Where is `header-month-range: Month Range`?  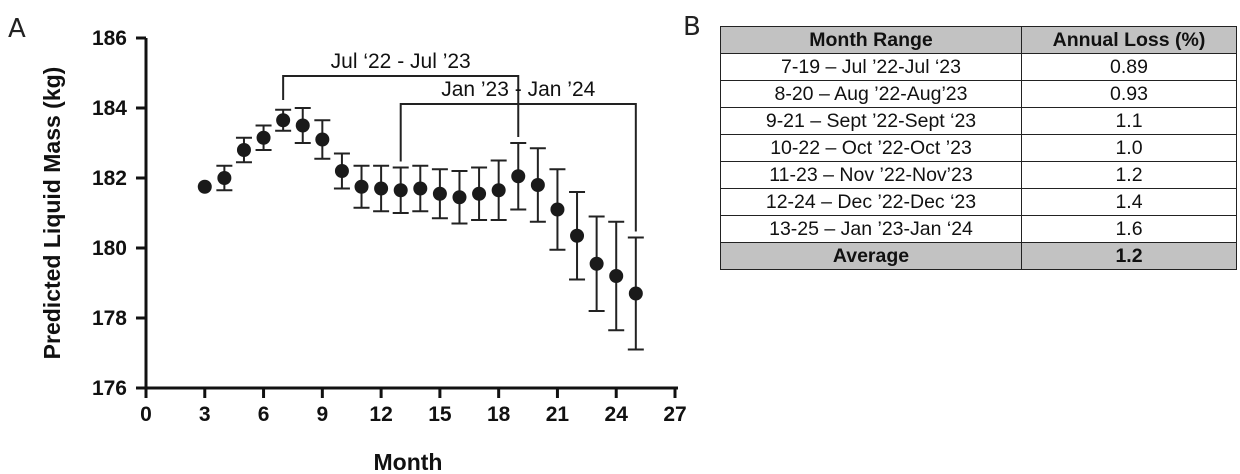 header-month-range: Month Range is located at coordinates (871, 40).